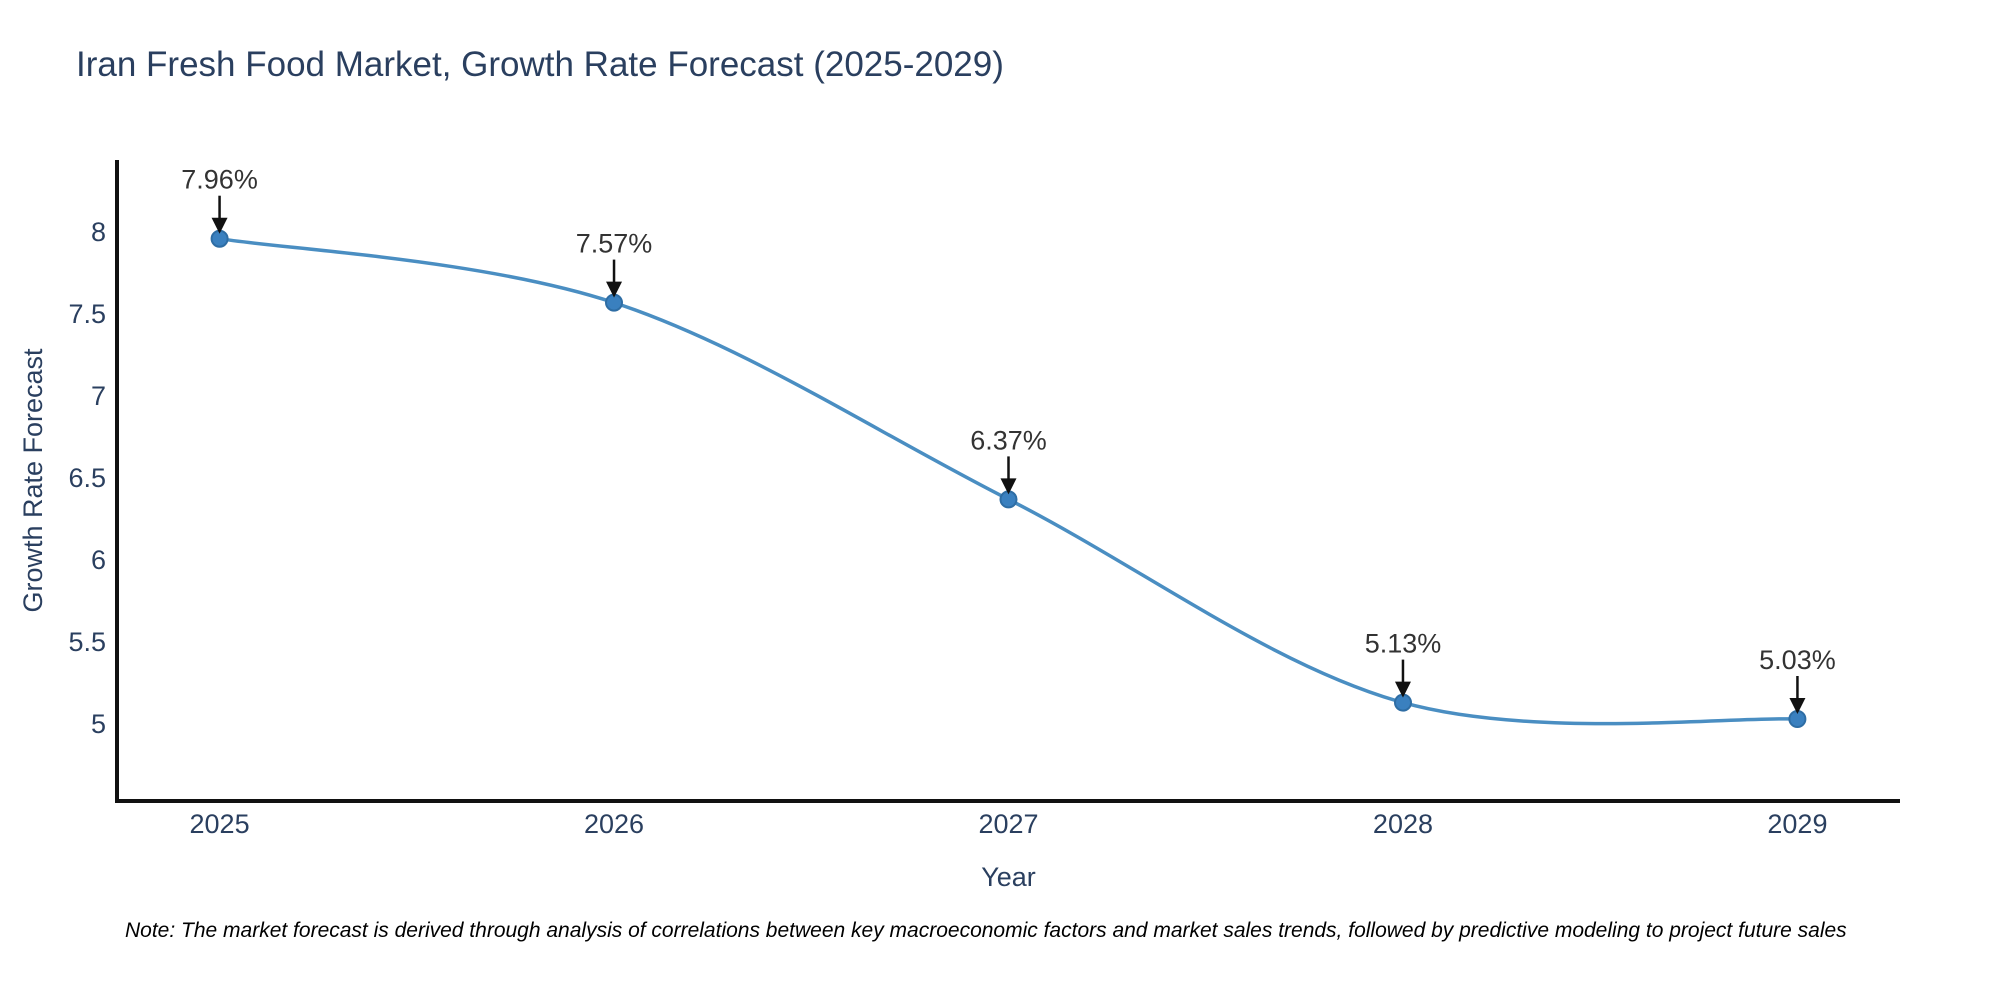 The width and height of the screenshot is (2000, 1000). What do you see at coordinates (98, 232) in the screenshot?
I see `y-axis-tick-label: 8` at bounding box center [98, 232].